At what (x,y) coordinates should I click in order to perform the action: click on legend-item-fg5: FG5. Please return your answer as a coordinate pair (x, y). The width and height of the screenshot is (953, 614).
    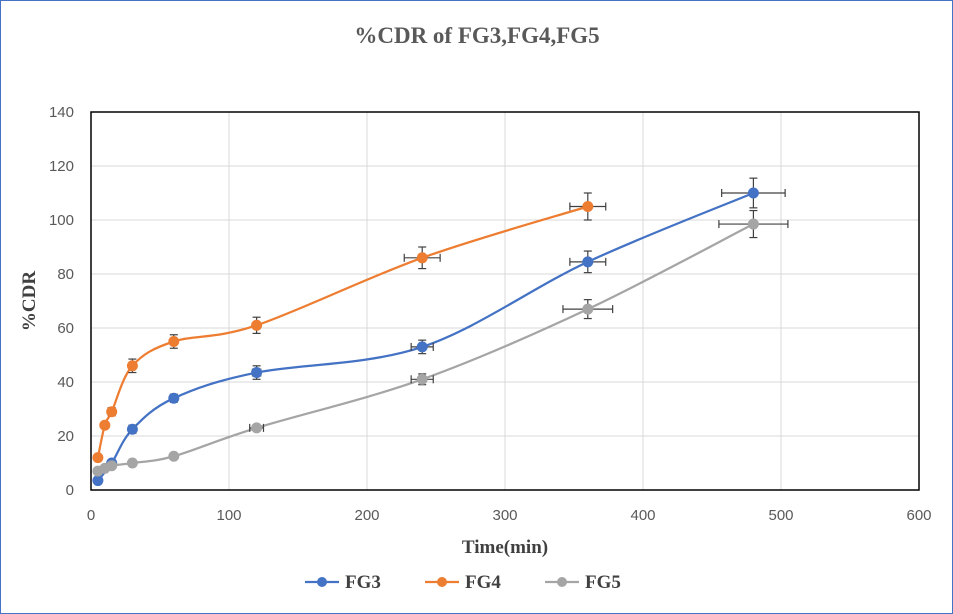
    Looking at the image, I should click on (583, 582).